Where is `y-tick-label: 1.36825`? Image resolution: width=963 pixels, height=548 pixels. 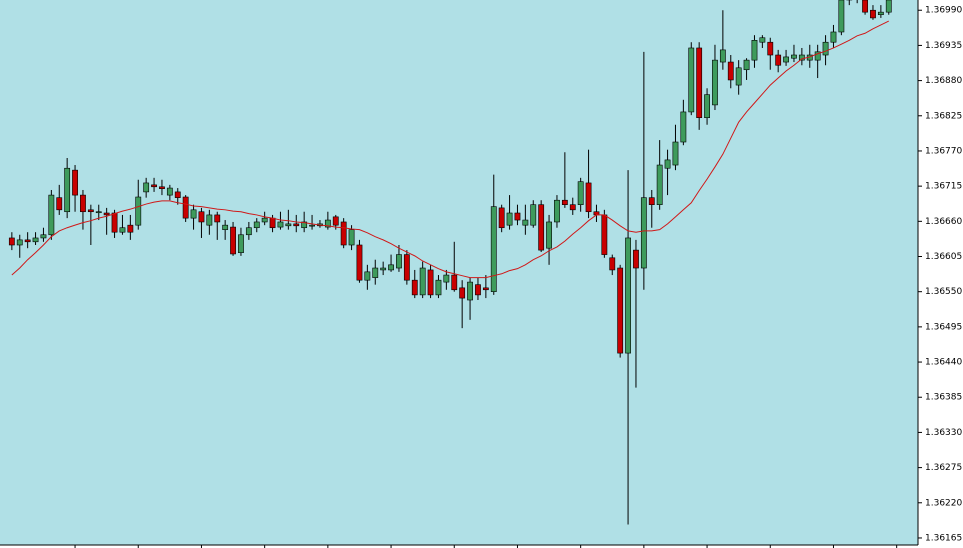 y-tick-label: 1.36825 is located at coordinates (943, 116).